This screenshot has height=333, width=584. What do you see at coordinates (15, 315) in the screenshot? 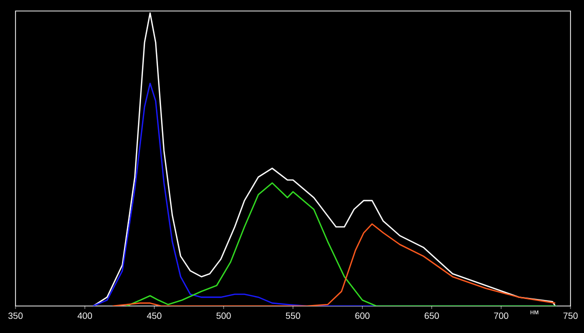
I see `x-tick-label: 350` at bounding box center [15, 315].